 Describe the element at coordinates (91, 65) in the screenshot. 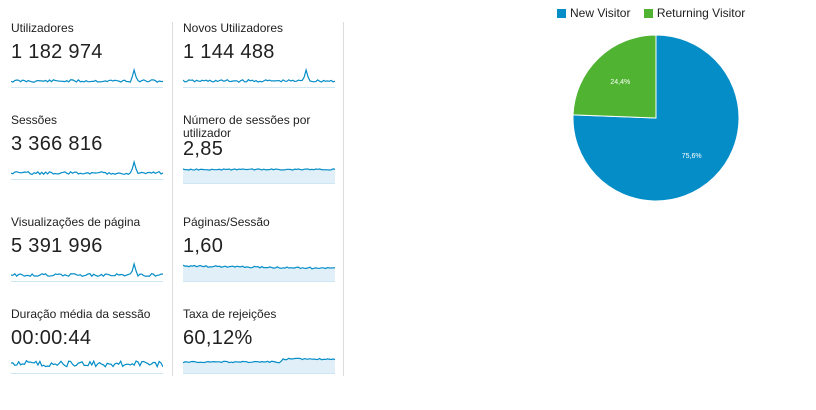

I see `metric-utilizadores: Utilizadores 1 182 974` at that location.